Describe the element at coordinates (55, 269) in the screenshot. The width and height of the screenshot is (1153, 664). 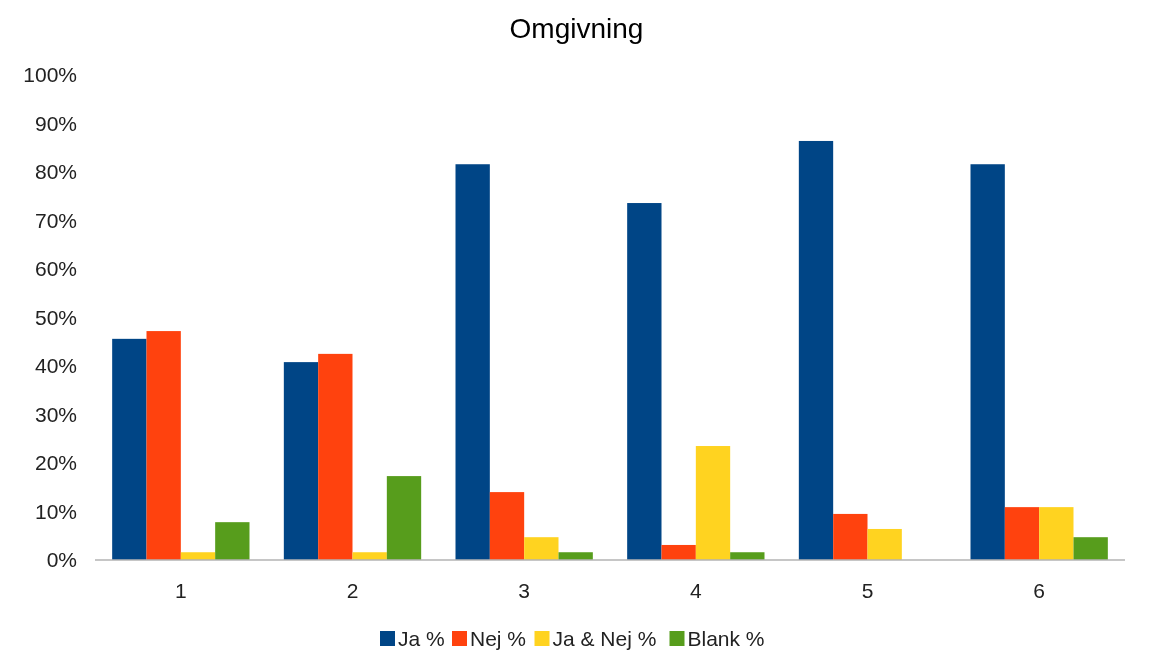
I see `y-tick-label: 60%` at that location.